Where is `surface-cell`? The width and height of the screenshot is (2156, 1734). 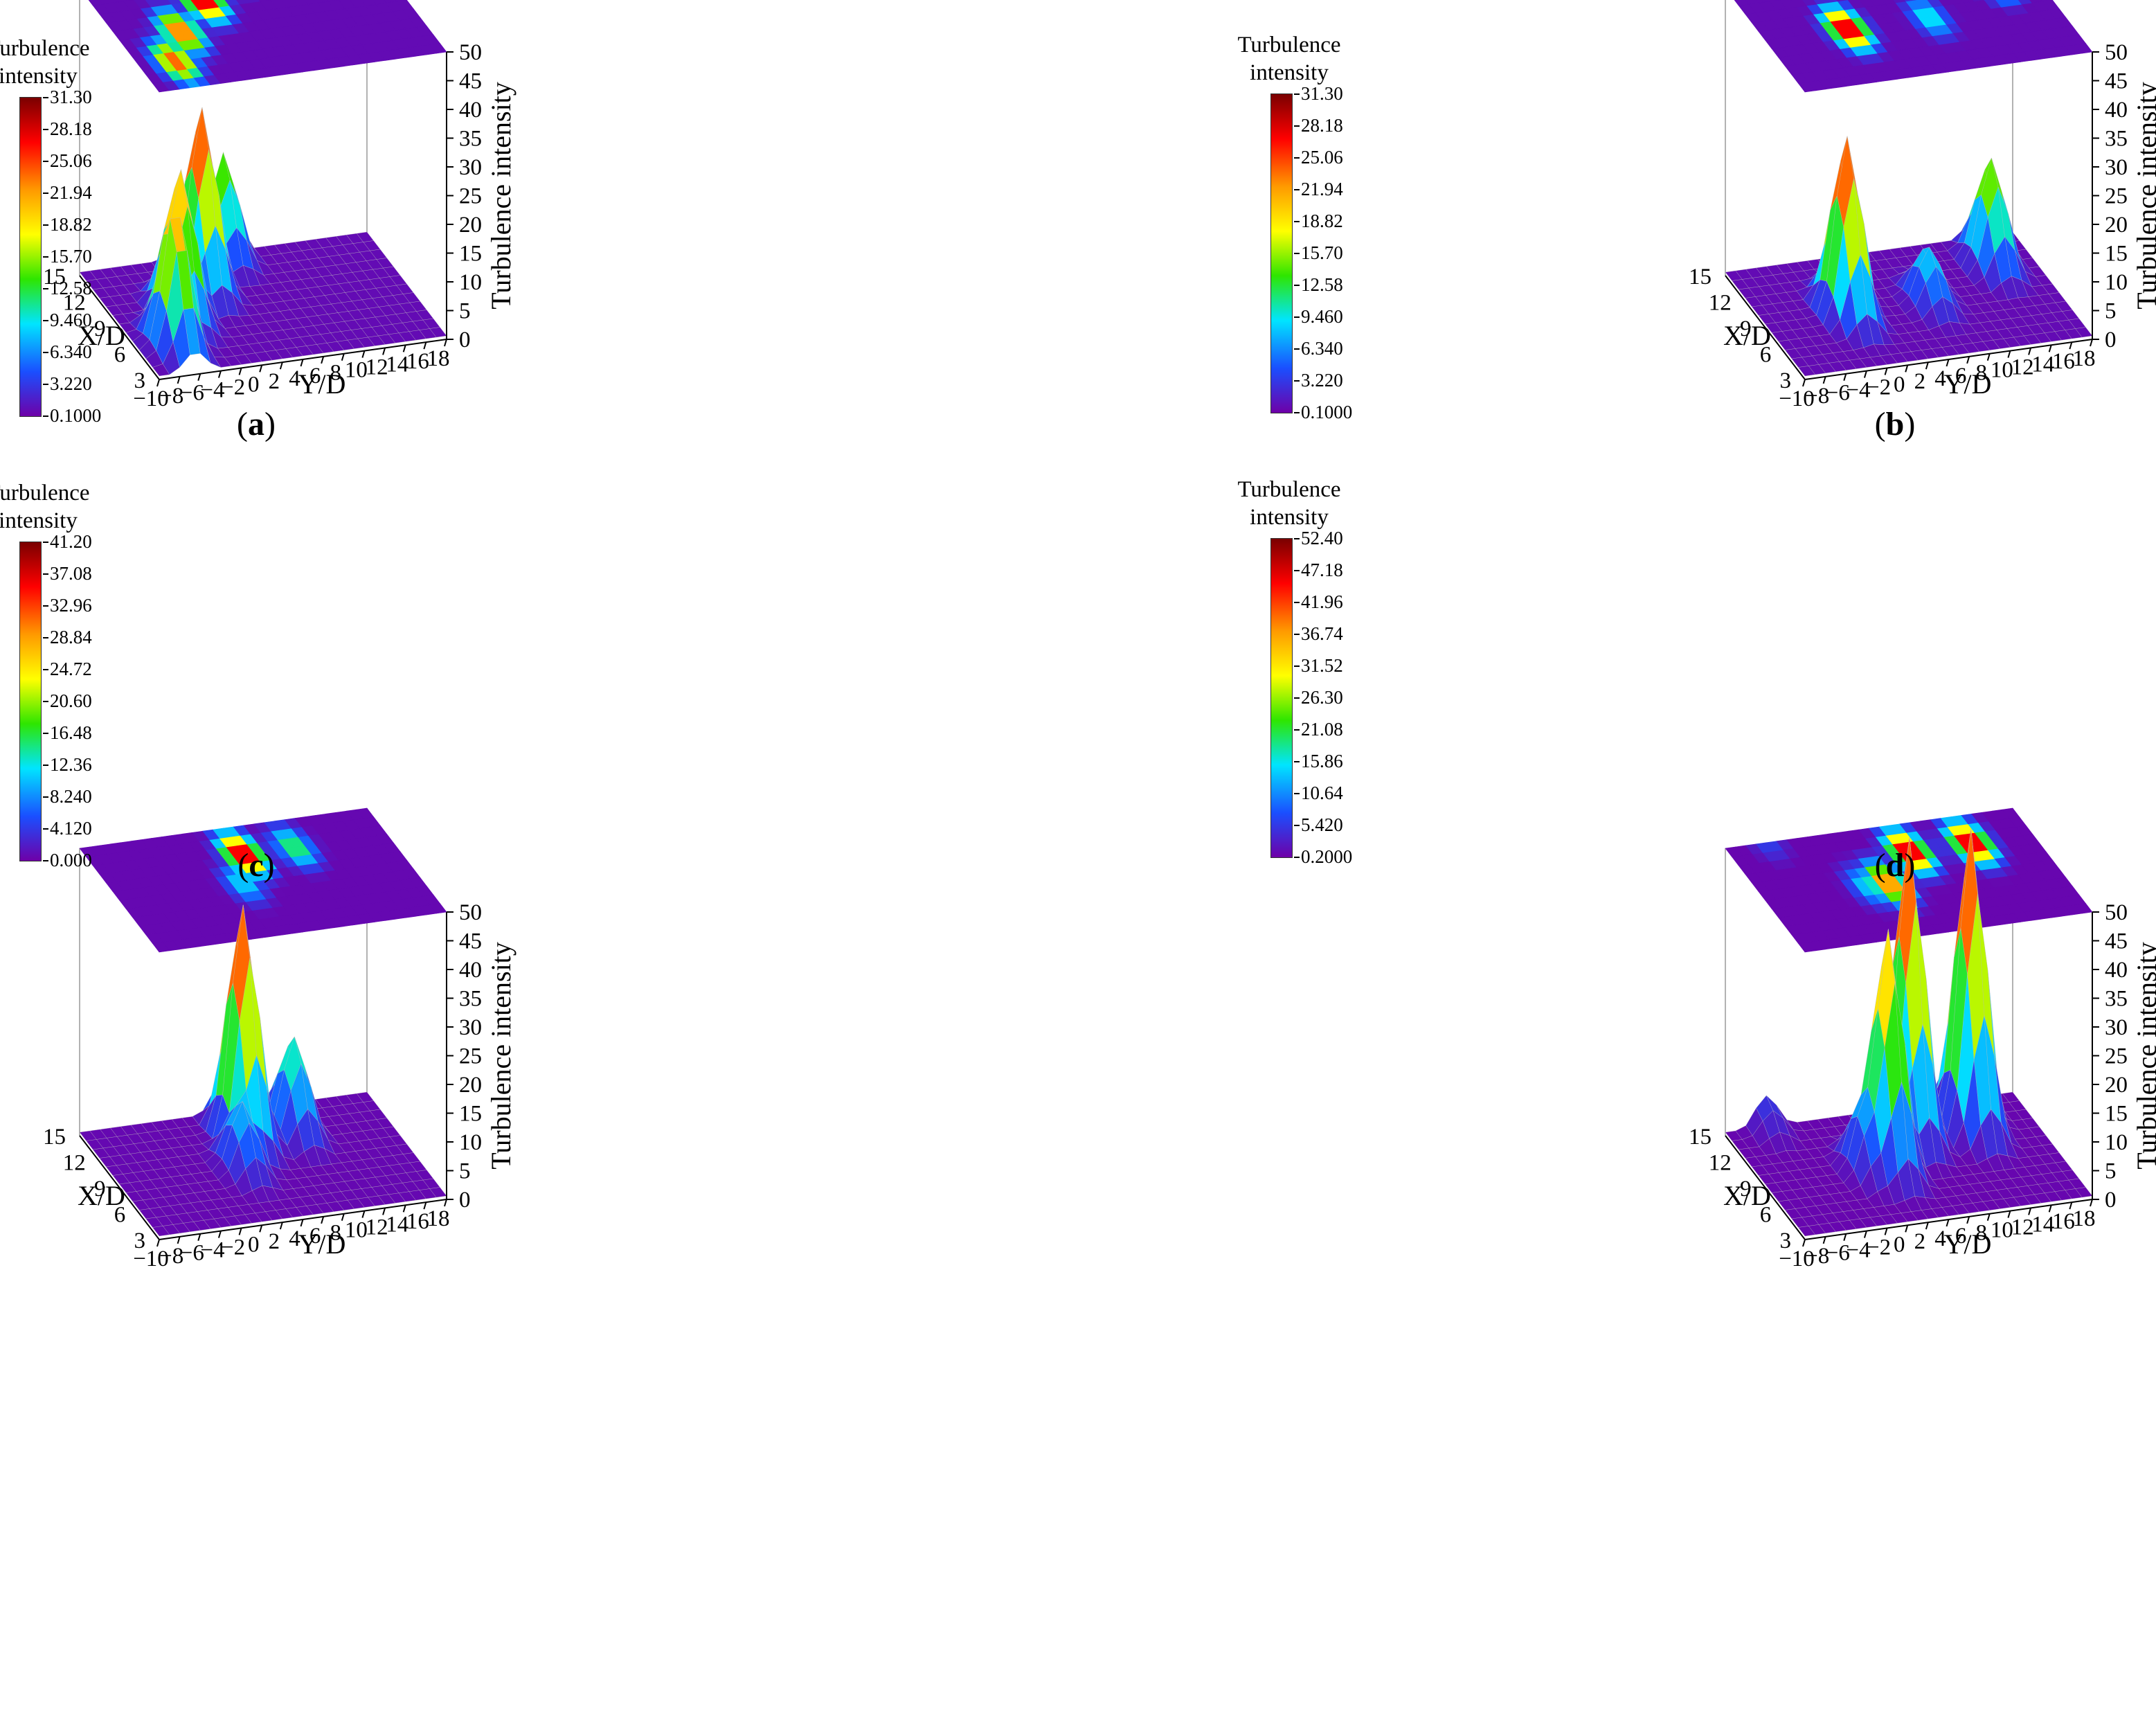
surface-cell is located at coordinates (438, 333).